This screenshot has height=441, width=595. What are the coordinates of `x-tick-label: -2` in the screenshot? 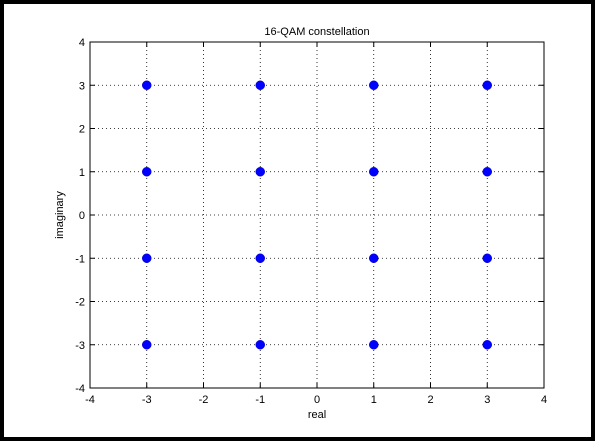 It's located at (204, 400).